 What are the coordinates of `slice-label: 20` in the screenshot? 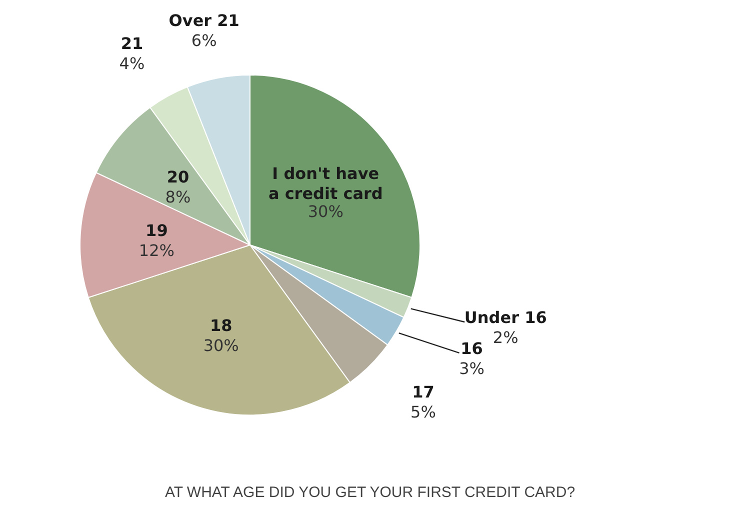 It's located at (178, 176).